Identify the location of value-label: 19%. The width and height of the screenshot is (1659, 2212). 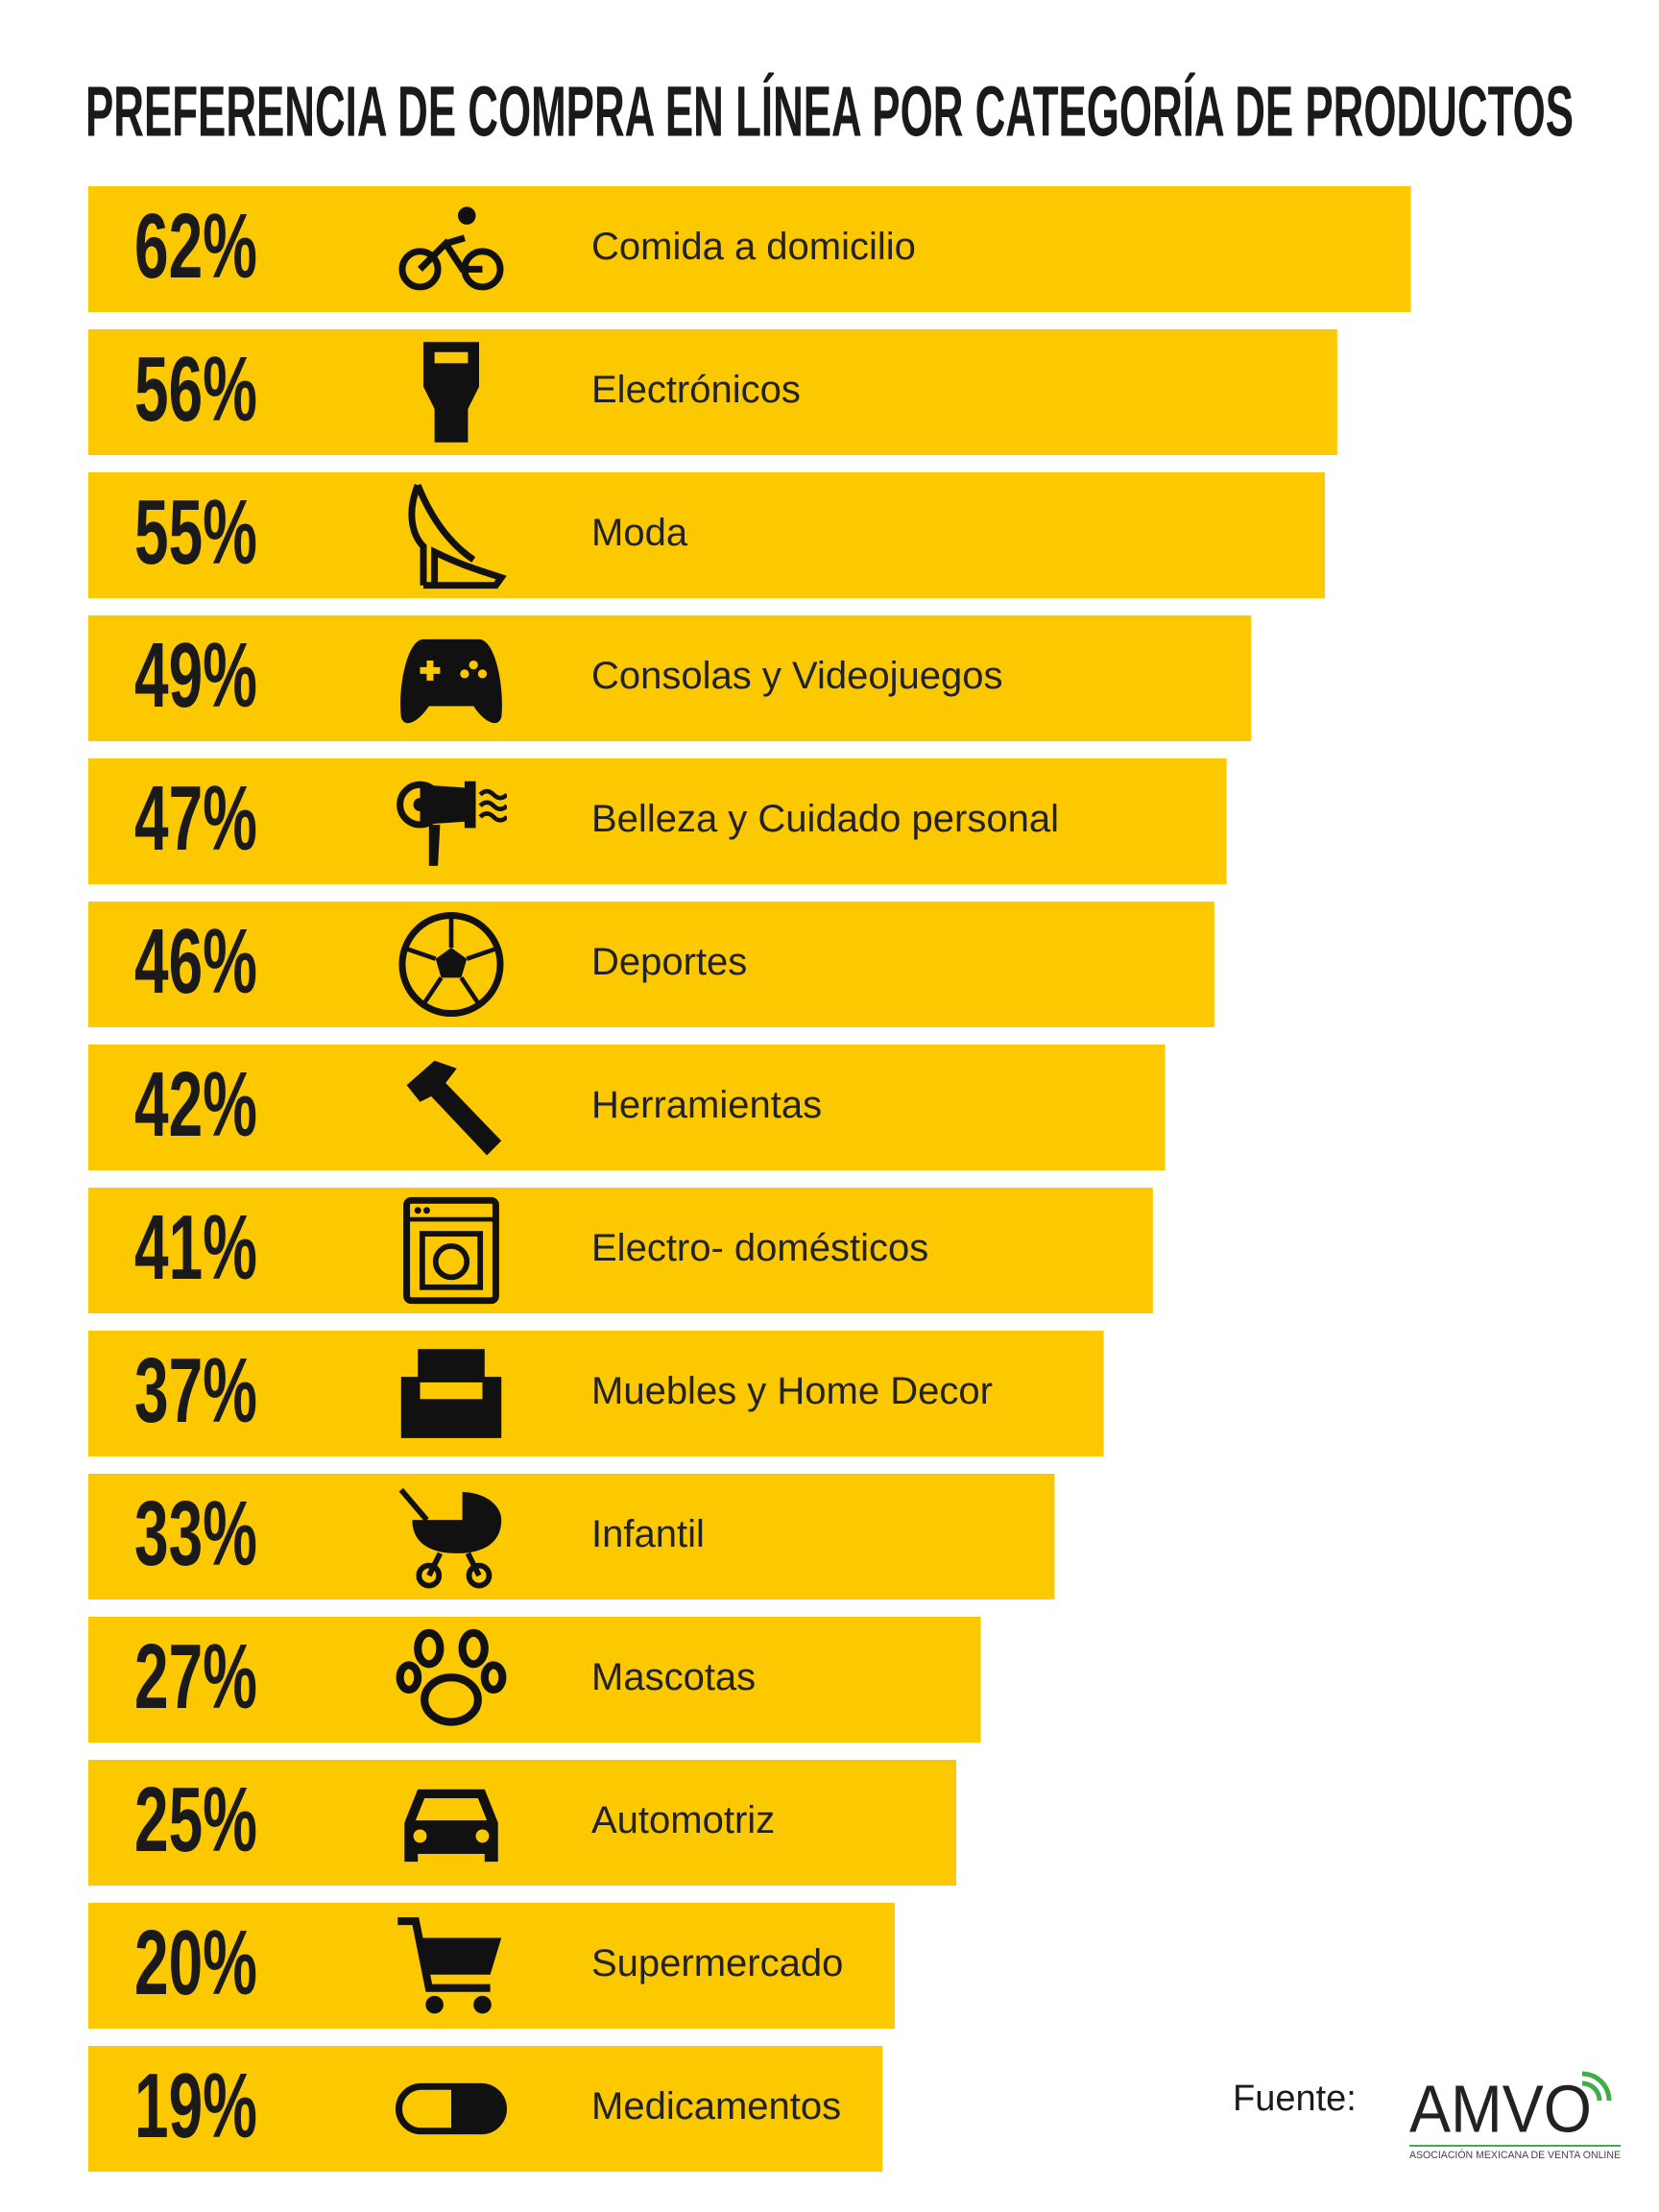
(195, 2106).